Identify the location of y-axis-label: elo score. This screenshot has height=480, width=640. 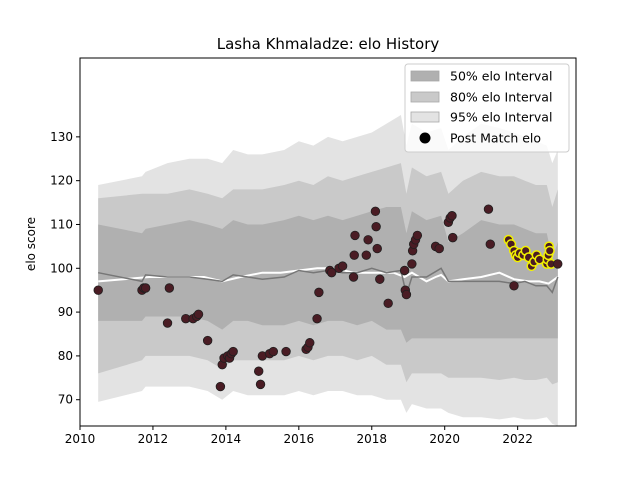
(31, 244).